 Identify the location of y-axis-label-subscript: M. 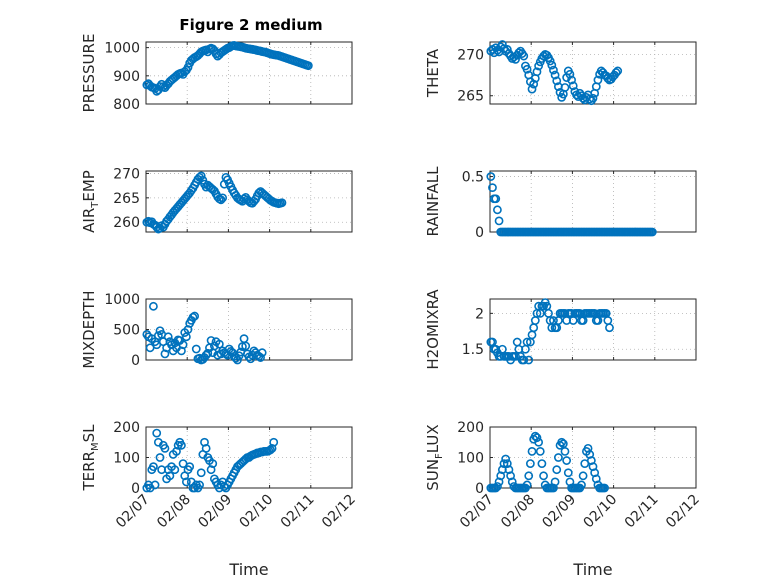
(95, 446).